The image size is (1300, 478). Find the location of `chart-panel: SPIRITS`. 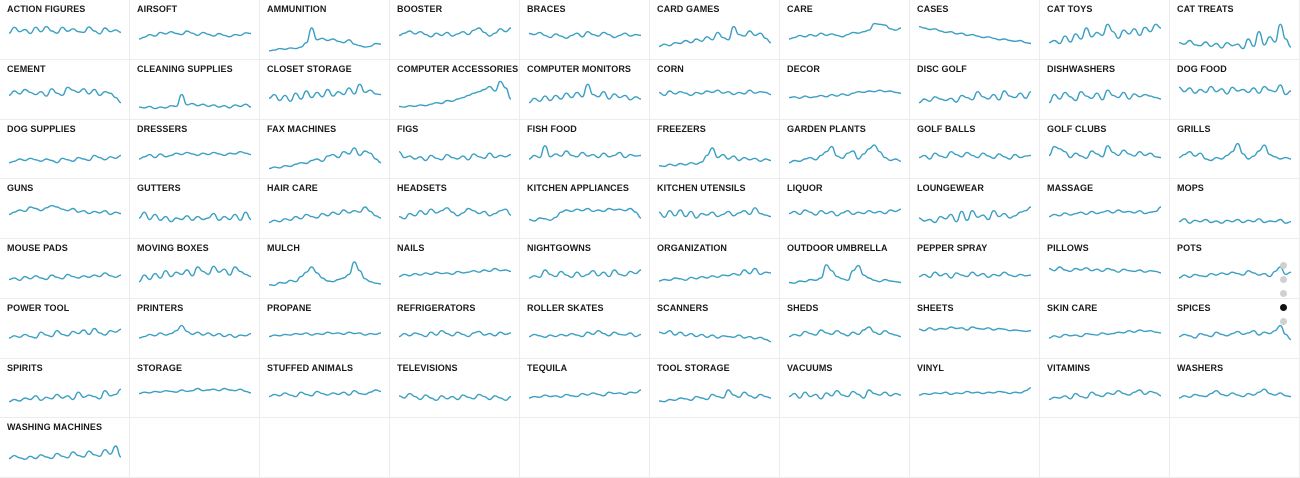

chart-panel: SPIRITS is located at coordinates (65, 388).